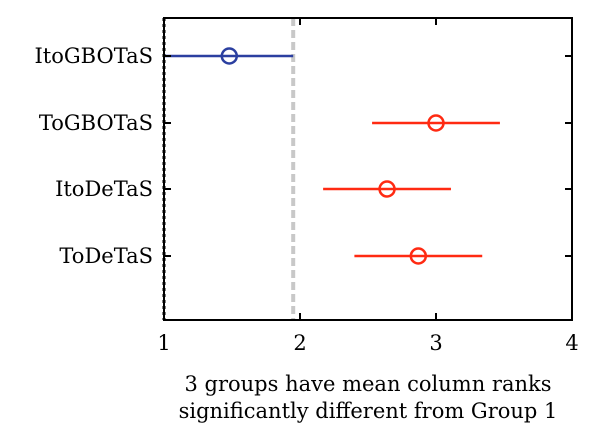 This screenshot has width=600, height=446. What do you see at coordinates (96, 123) in the screenshot?
I see `category-label-2: ToGBOTaS` at bounding box center [96, 123].